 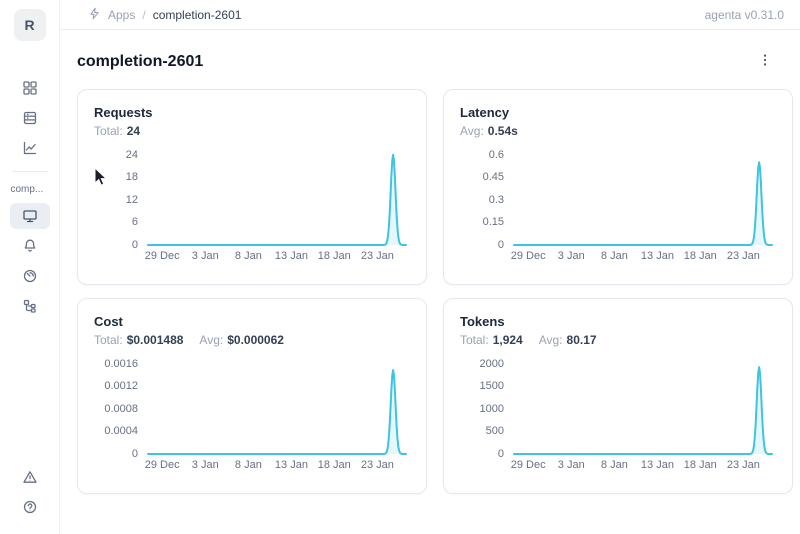 I want to click on sidebar-item-help, so click(x=30, y=507).